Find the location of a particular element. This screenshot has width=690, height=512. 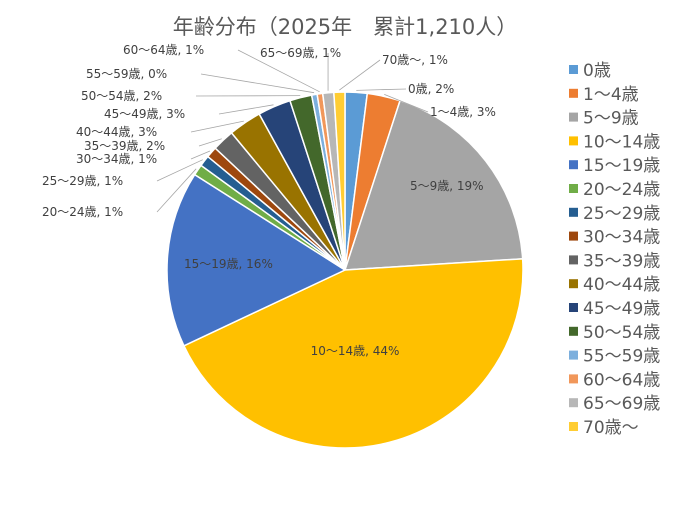

slice-label: 25～29歳, 1% is located at coordinates (82, 181).